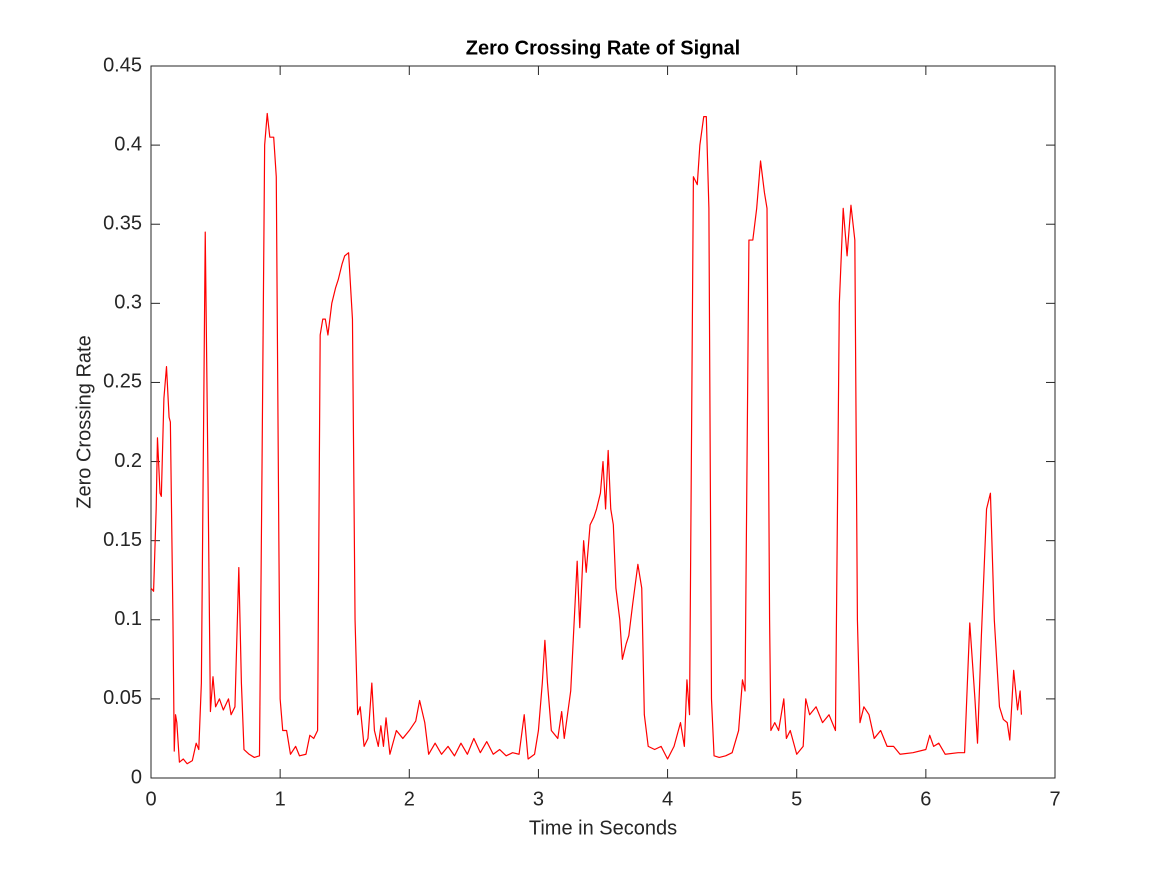  I want to click on chart-title: Zero Crossing Rate of Signal, so click(603, 48).